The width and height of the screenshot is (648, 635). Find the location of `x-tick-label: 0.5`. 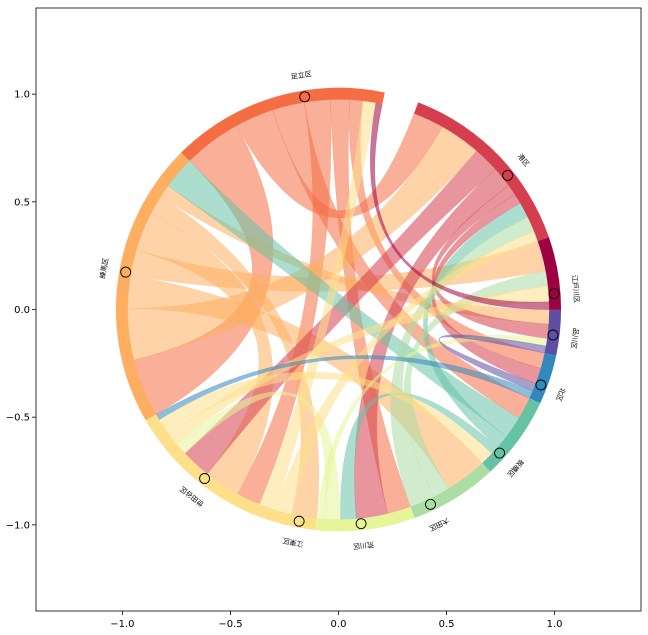

x-tick-label: 0.5 is located at coordinates (447, 624).